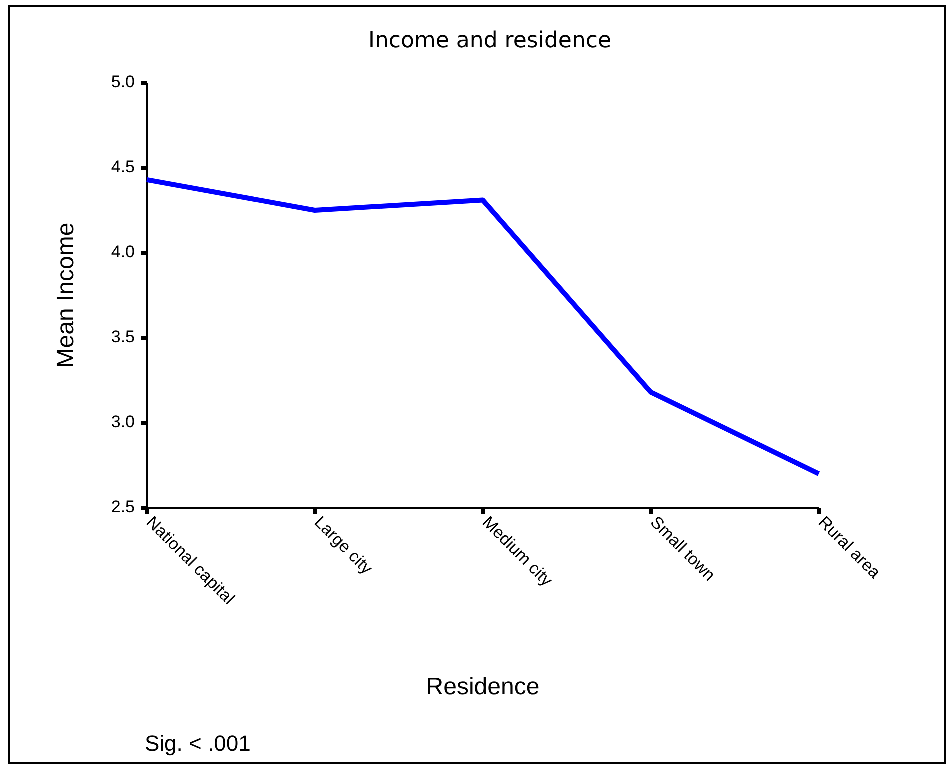 This screenshot has height=765, width=951. I want to click on y-tick-label: 5.0, so click(123, 82).